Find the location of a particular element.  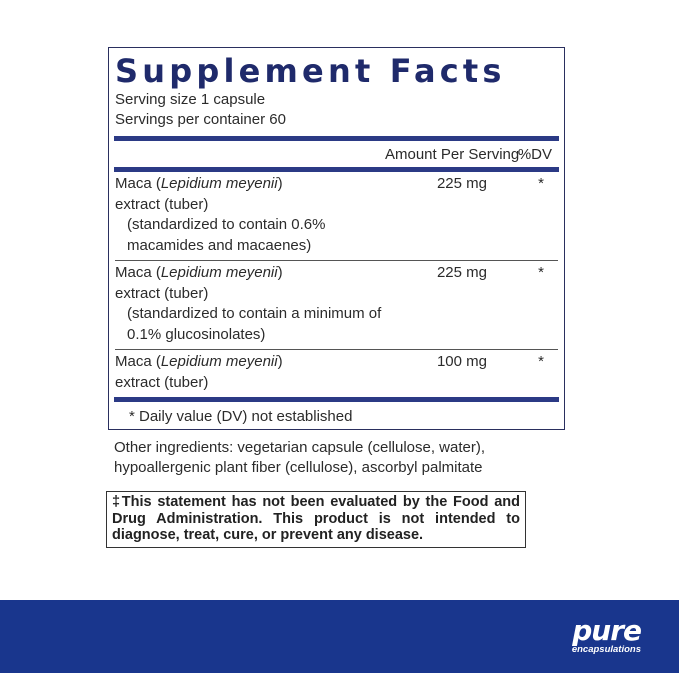

brand-logo: pure encapsulations is located at coordinates (606, 635).